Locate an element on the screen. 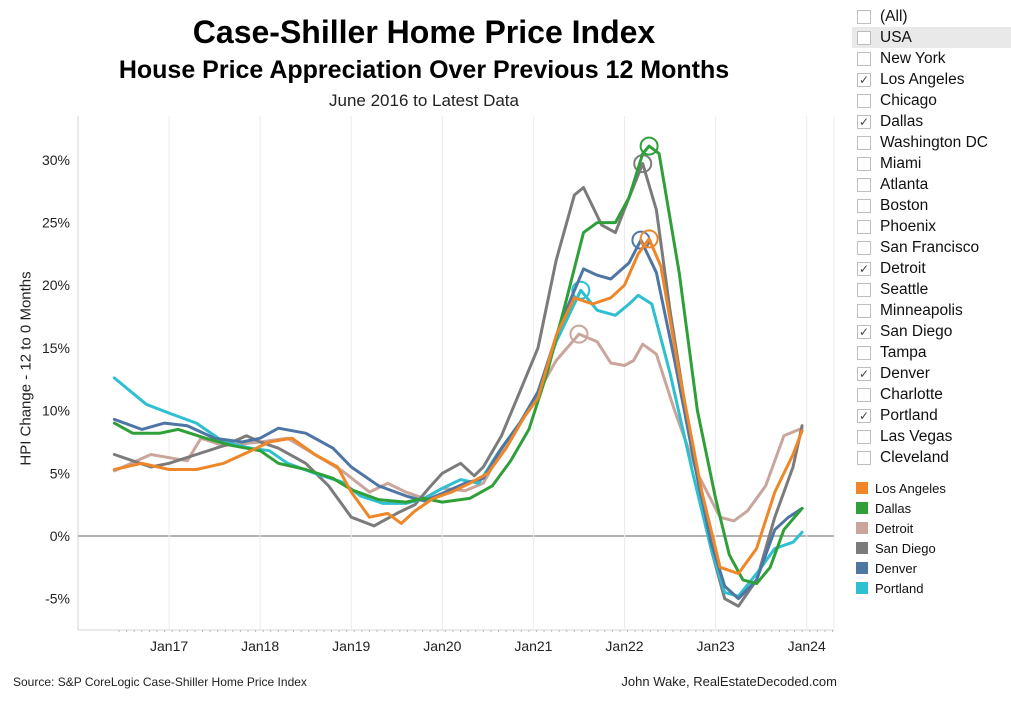  peak-marker-dallas is located at coordinates (649, 146).